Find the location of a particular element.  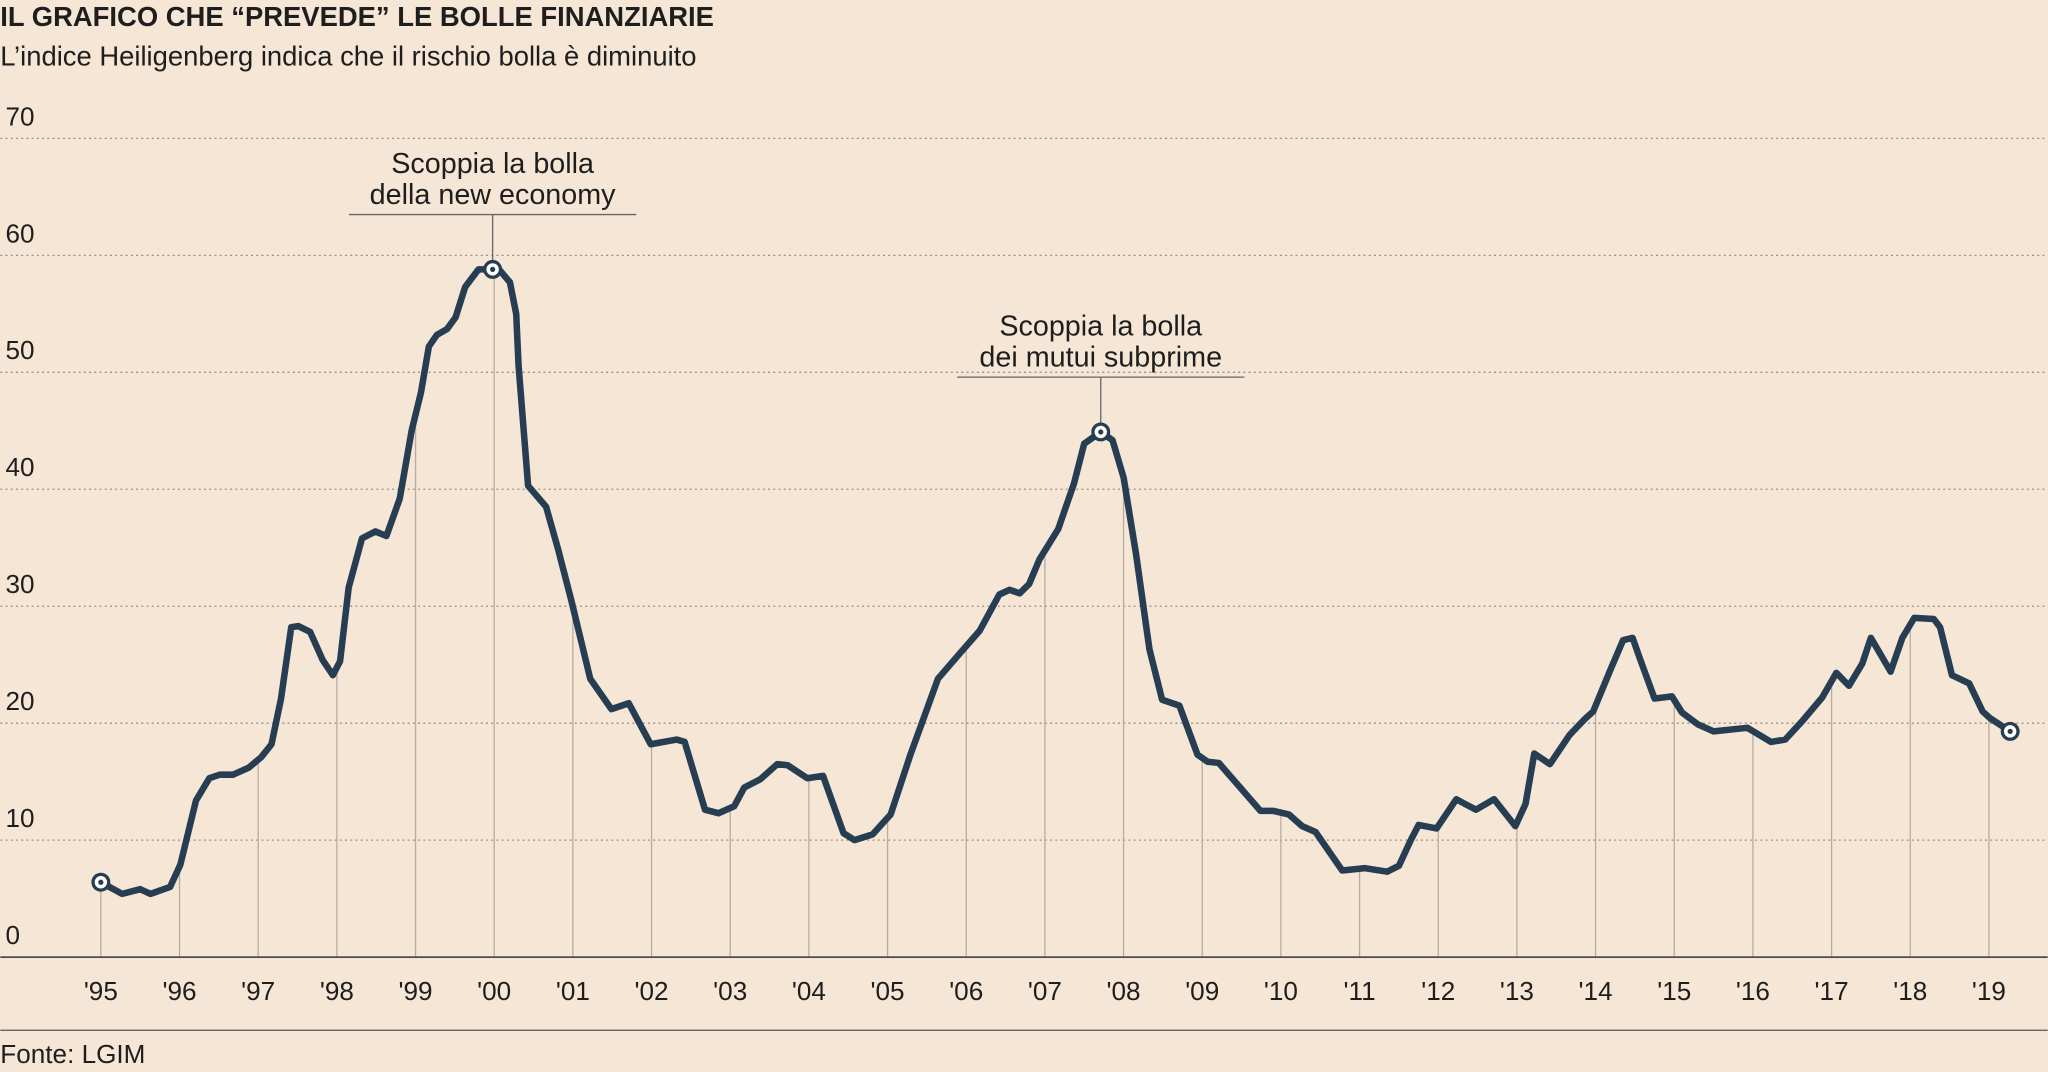

x-tick-label: '19 is located at coordinates (1989, 991).